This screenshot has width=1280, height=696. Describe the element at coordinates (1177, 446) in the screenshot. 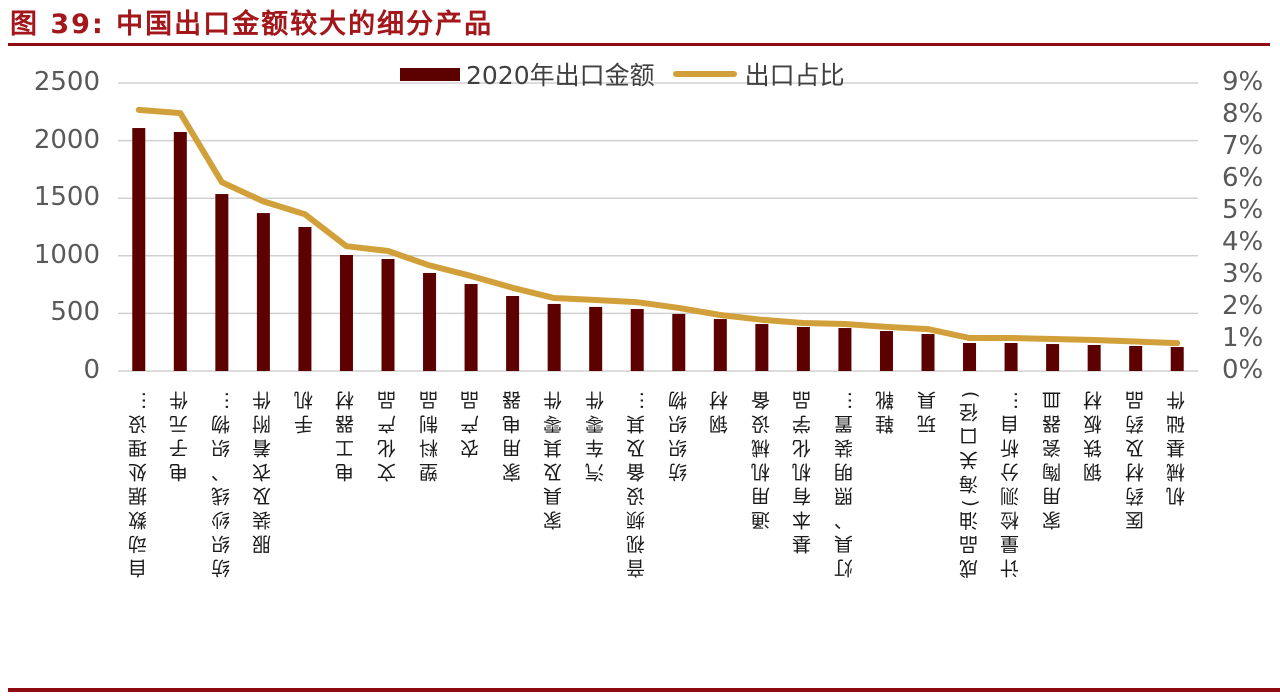

I see `category-label: 机械基础件` at that location.